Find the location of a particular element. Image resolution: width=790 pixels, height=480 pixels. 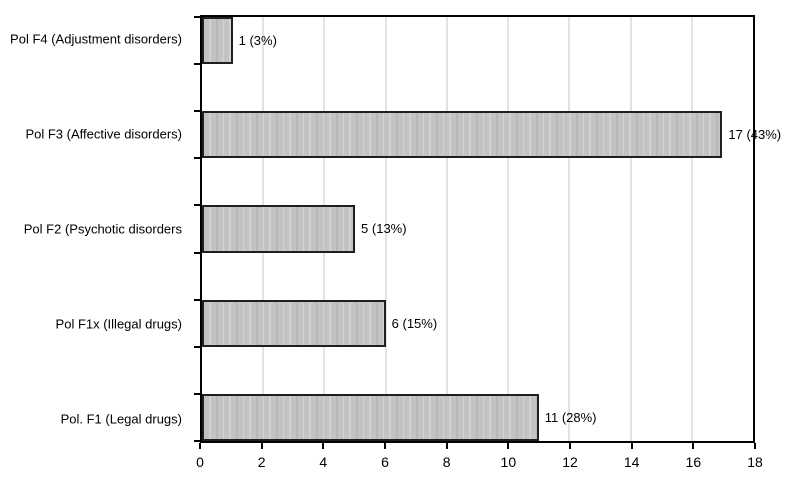

x-tick-label: 4 is located at coordinates (323, 462).